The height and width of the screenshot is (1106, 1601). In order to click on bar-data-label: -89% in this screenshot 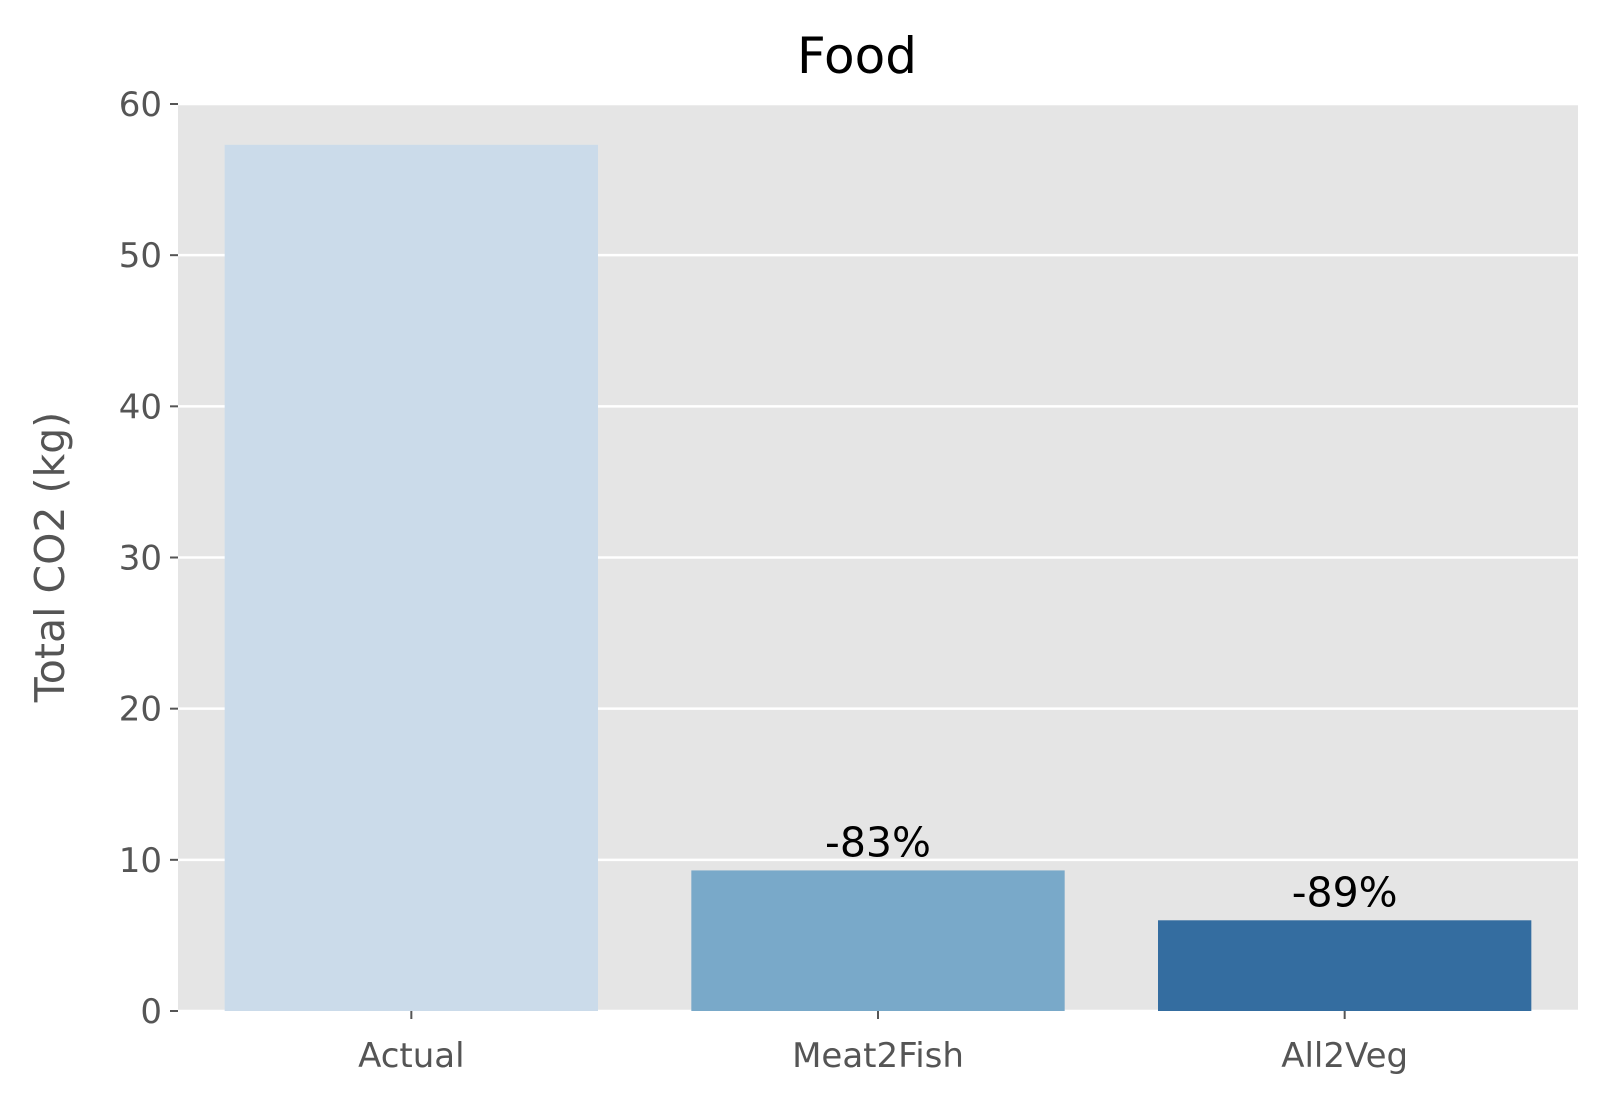, I will do `click(1345, 892)`.